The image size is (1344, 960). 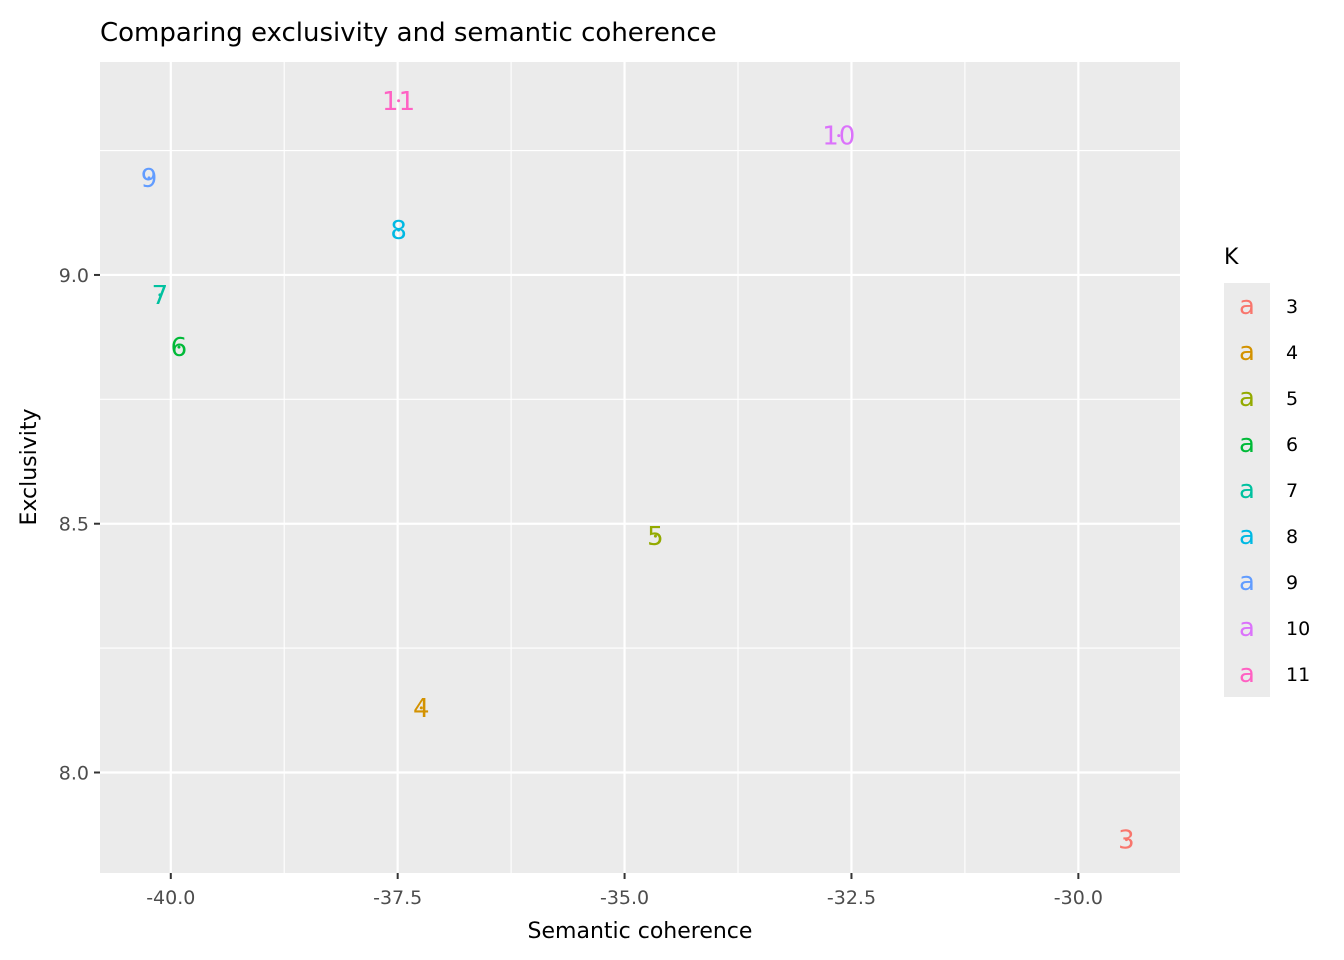 What do you see at coordinates (1231, 257) in the screenshot?
I see `legend-title: K` at bounding box center [1231, 257].